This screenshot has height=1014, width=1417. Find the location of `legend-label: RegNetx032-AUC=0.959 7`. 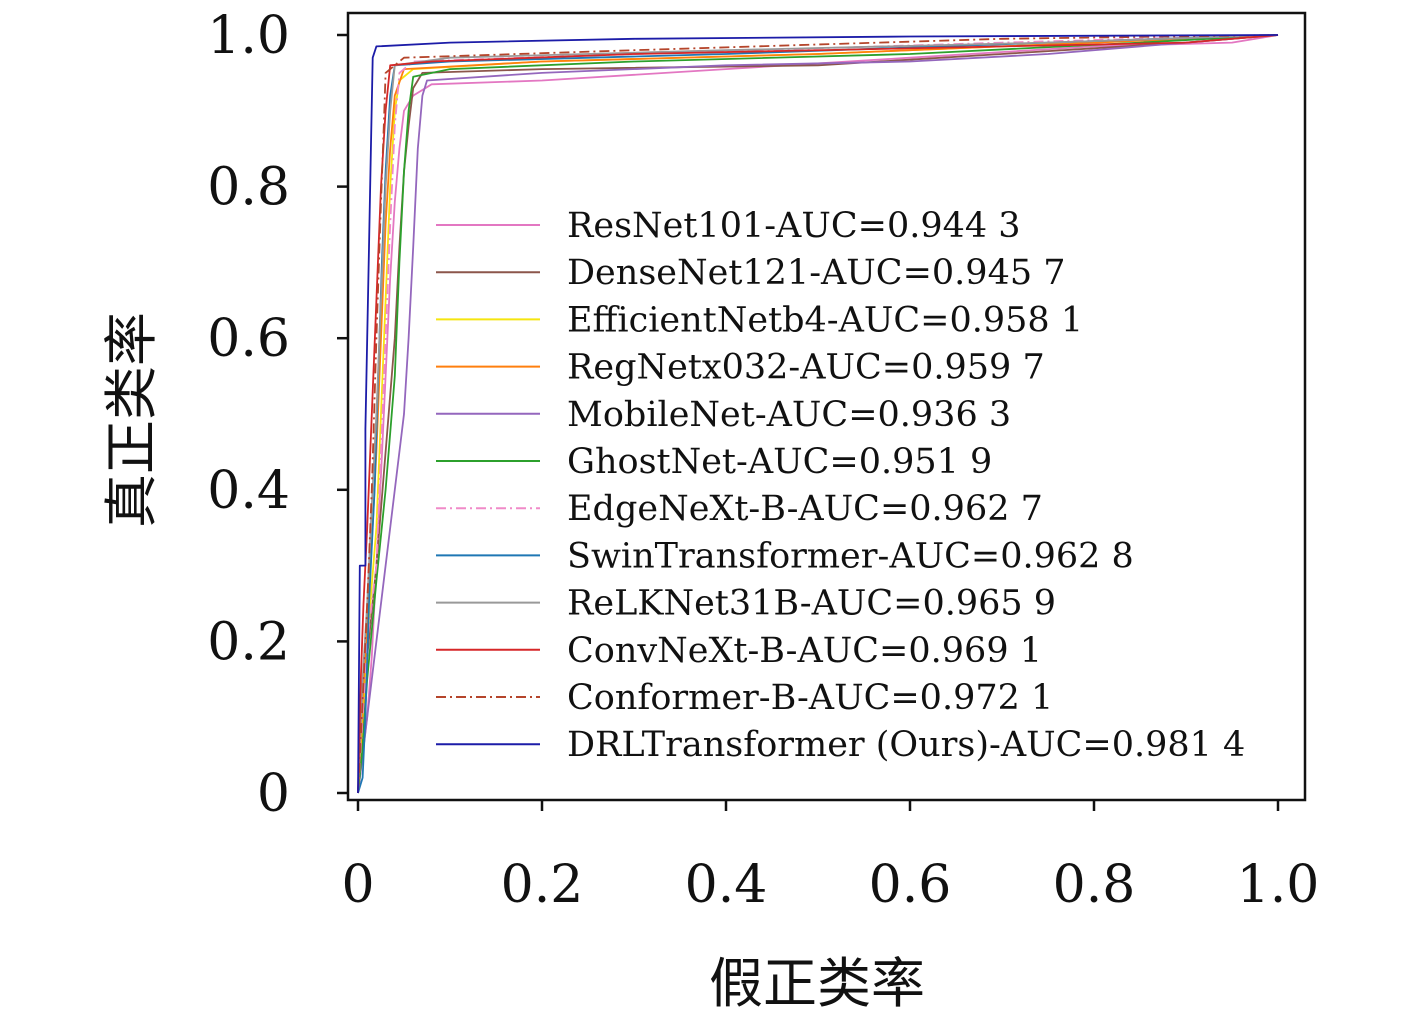

legend-label: RegNetx032-AUC=0.959 7 is located at coordinates (806, 368).